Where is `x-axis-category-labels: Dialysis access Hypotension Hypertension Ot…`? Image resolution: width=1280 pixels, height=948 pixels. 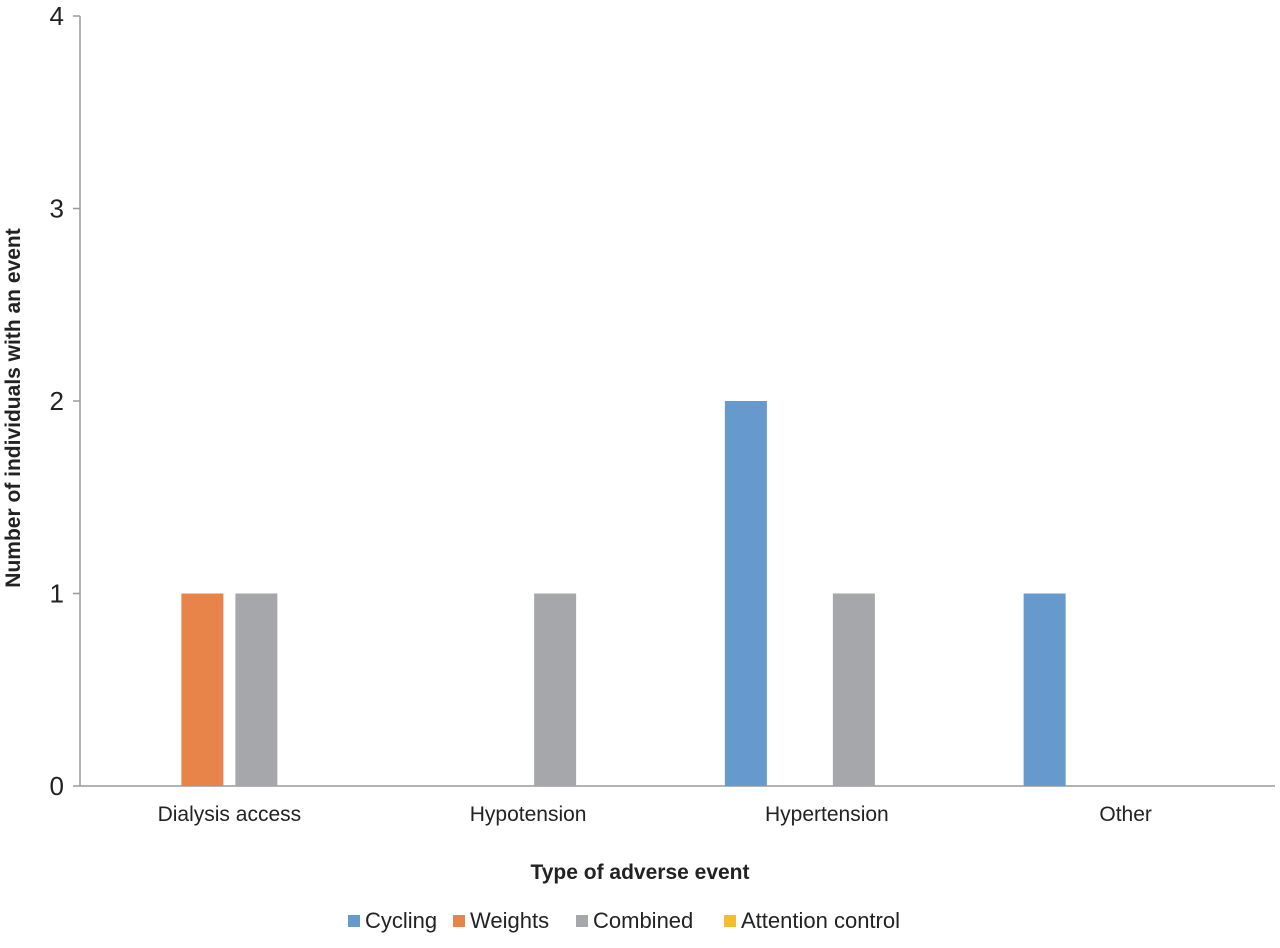 x-axis-category-labels: Dialysis access Hypotension Hypertension Ot… is located at coordinates (655, 814).